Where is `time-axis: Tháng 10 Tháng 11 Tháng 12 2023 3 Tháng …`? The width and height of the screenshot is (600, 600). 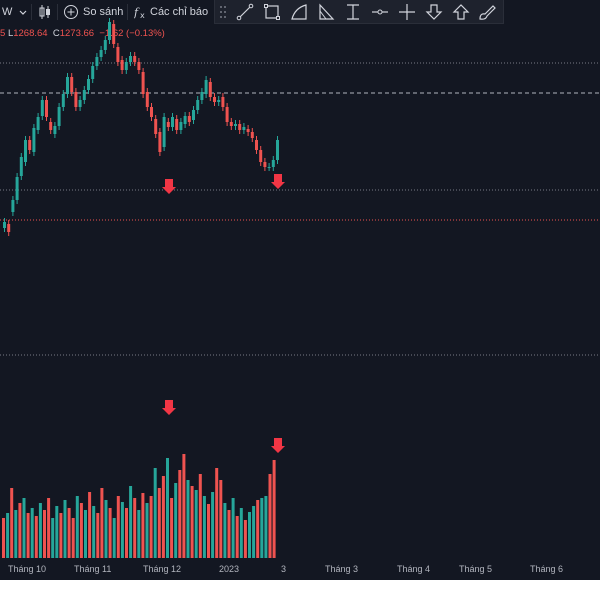
time-axis: Tháng 10 Tháng 11 Tháng 12 2023 3 Tháng … is located at coordinates (300, 569).